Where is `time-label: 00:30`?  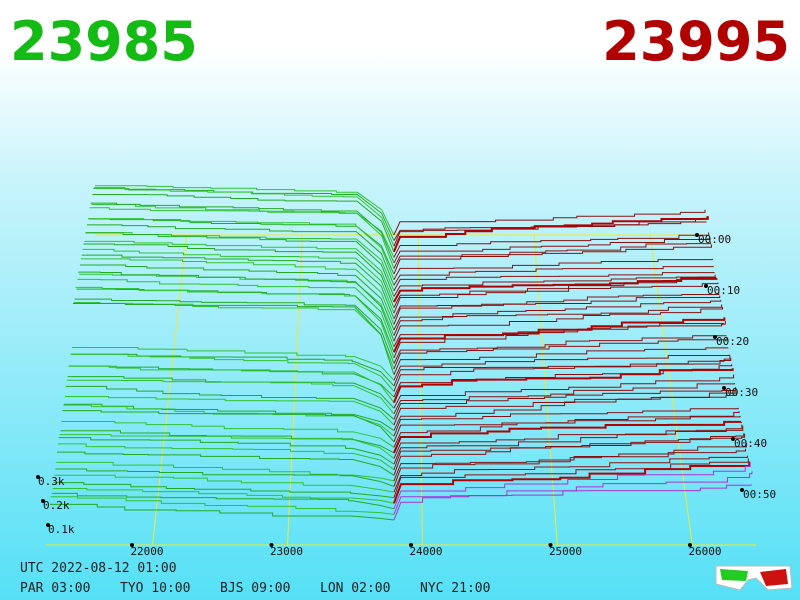
time-label: 00:30 is located at coordinates (741, 392).